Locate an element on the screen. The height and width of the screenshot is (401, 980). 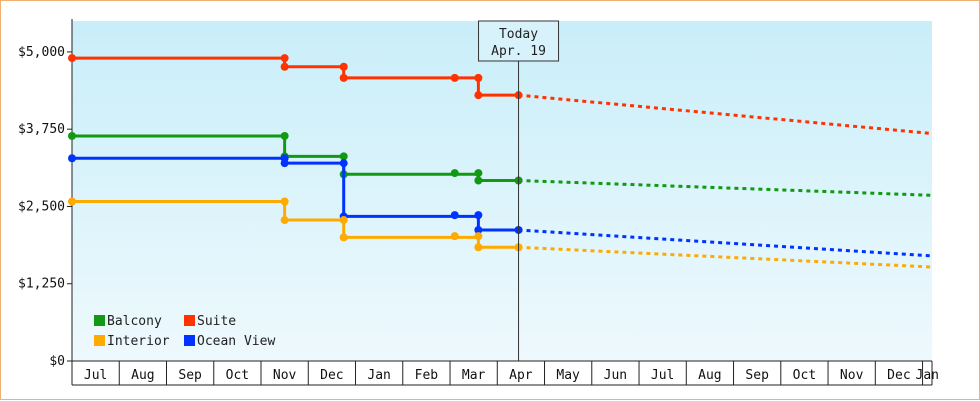
today-label: Today is located at coordinates (518, 34).